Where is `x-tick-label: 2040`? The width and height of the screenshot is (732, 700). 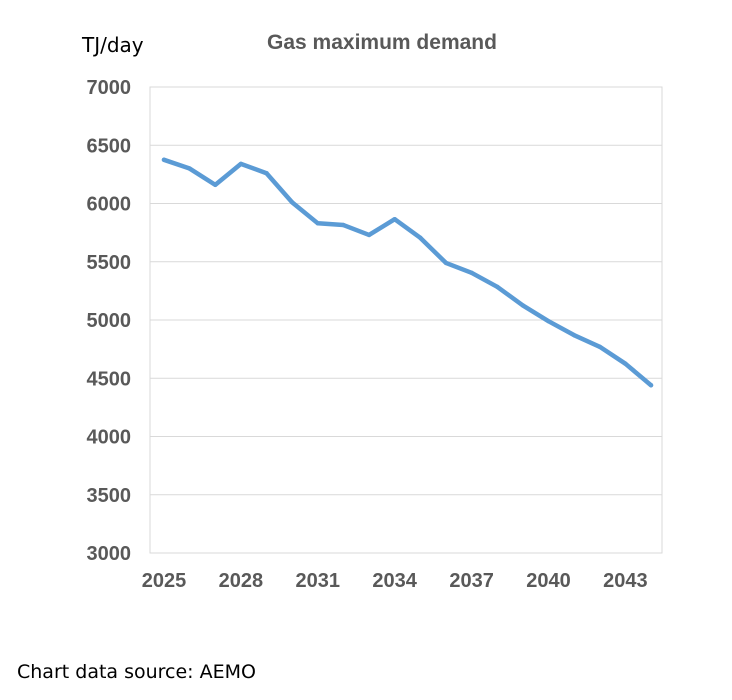 x-tick-label: 2040 is located at coordinates (548, 581).